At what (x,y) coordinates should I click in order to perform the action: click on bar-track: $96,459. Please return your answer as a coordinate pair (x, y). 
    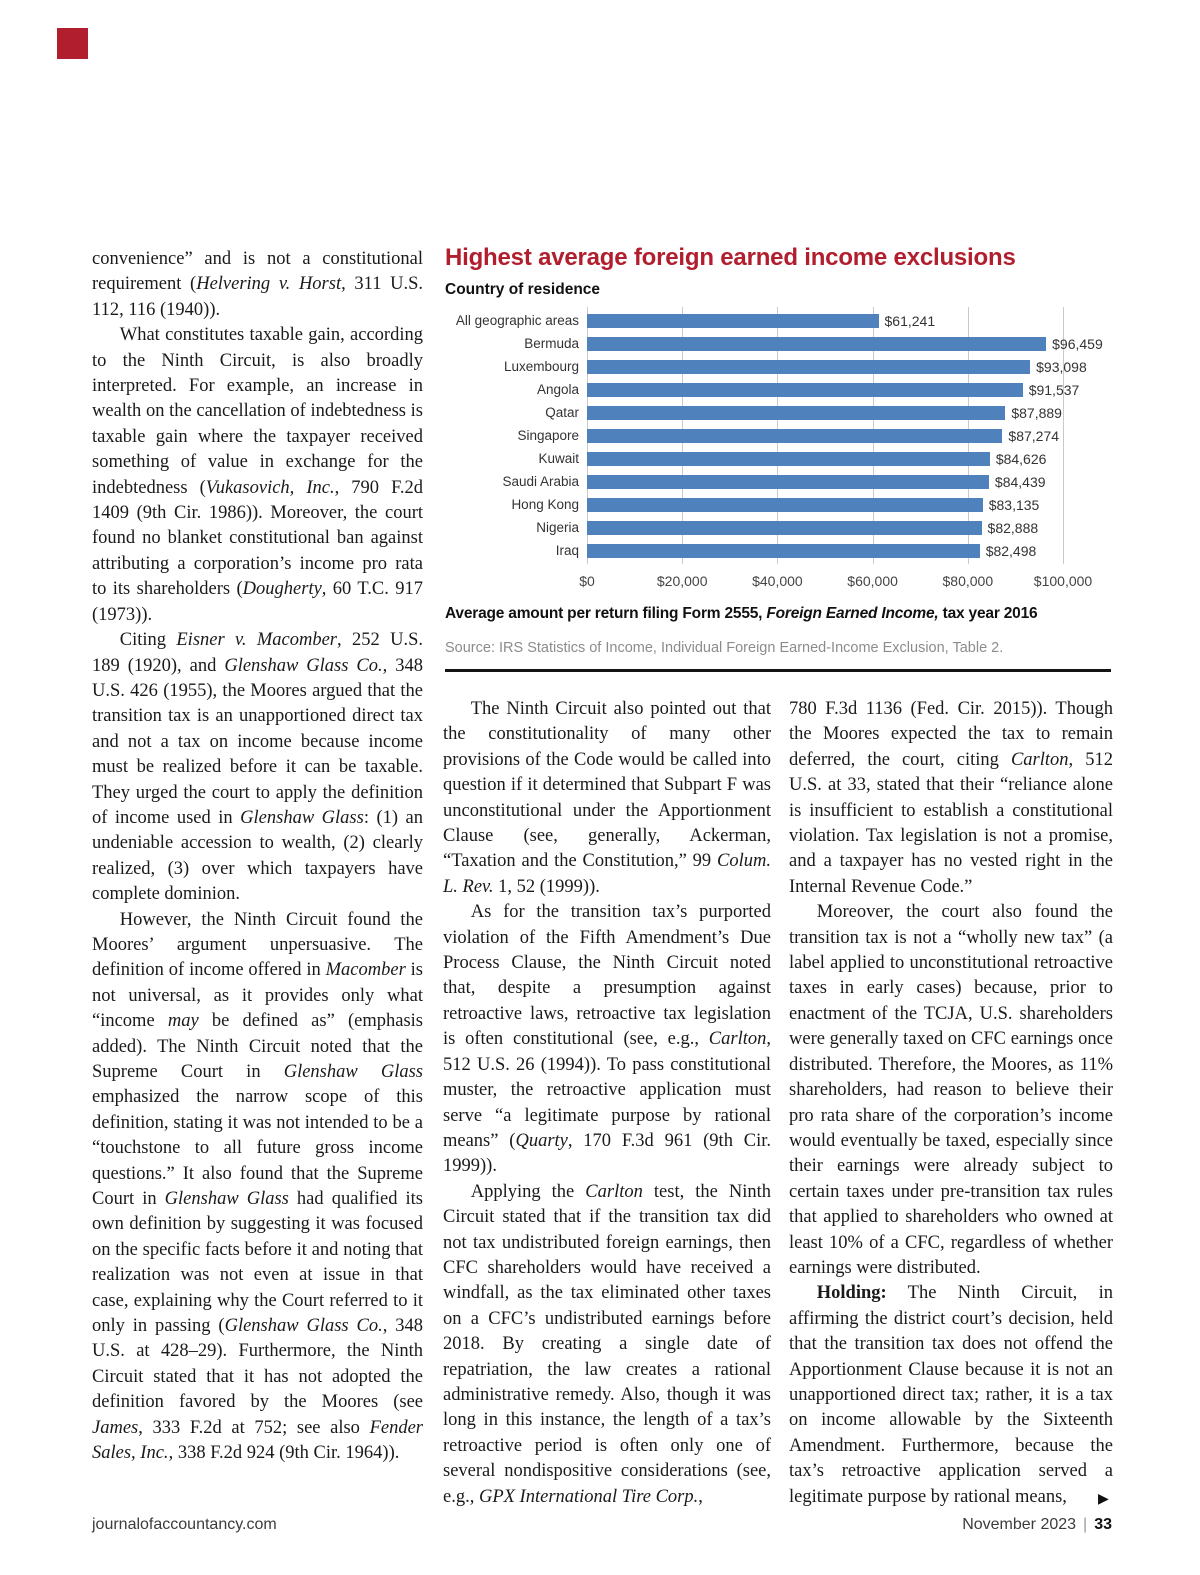
    Looking at the image, I should click on (845, 344).